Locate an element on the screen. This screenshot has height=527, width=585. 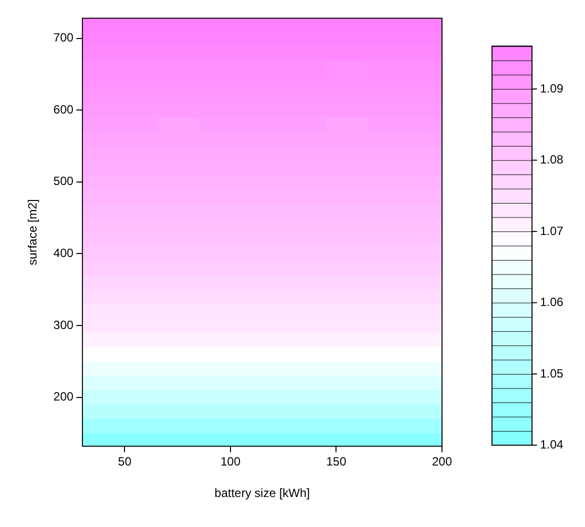
y-tick-label: 200 is located at coordinates (63, 397).